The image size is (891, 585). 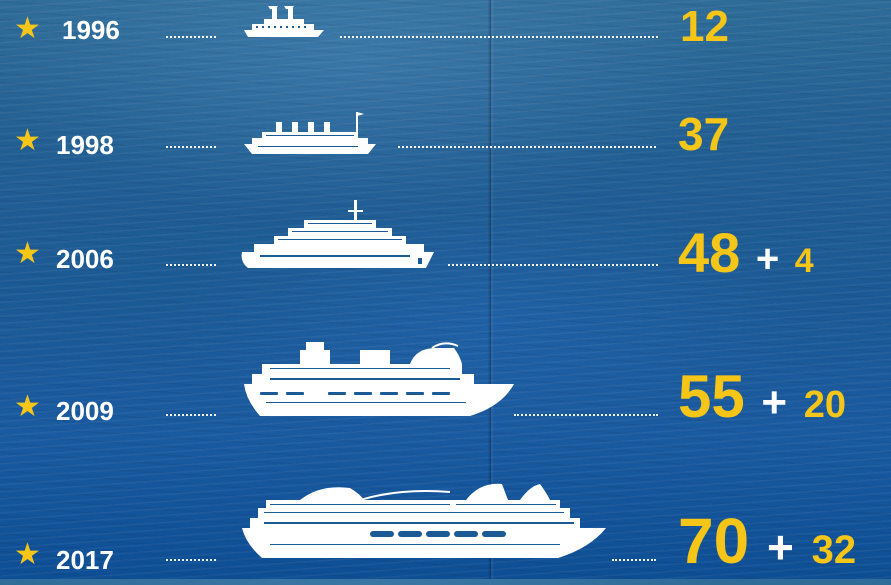 What do you see at coordinates (425, 520) in the screenshot?
I see `mega-cruise-ship-icon` at bounding box center [425, 520].